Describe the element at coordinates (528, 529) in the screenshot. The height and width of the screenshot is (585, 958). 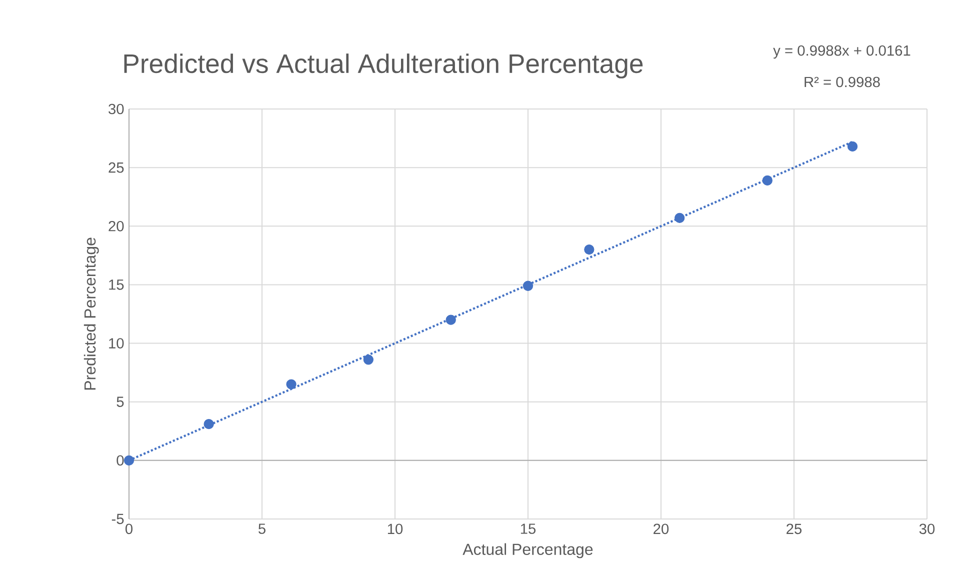
I see `x-tick-label: 15` at that location.